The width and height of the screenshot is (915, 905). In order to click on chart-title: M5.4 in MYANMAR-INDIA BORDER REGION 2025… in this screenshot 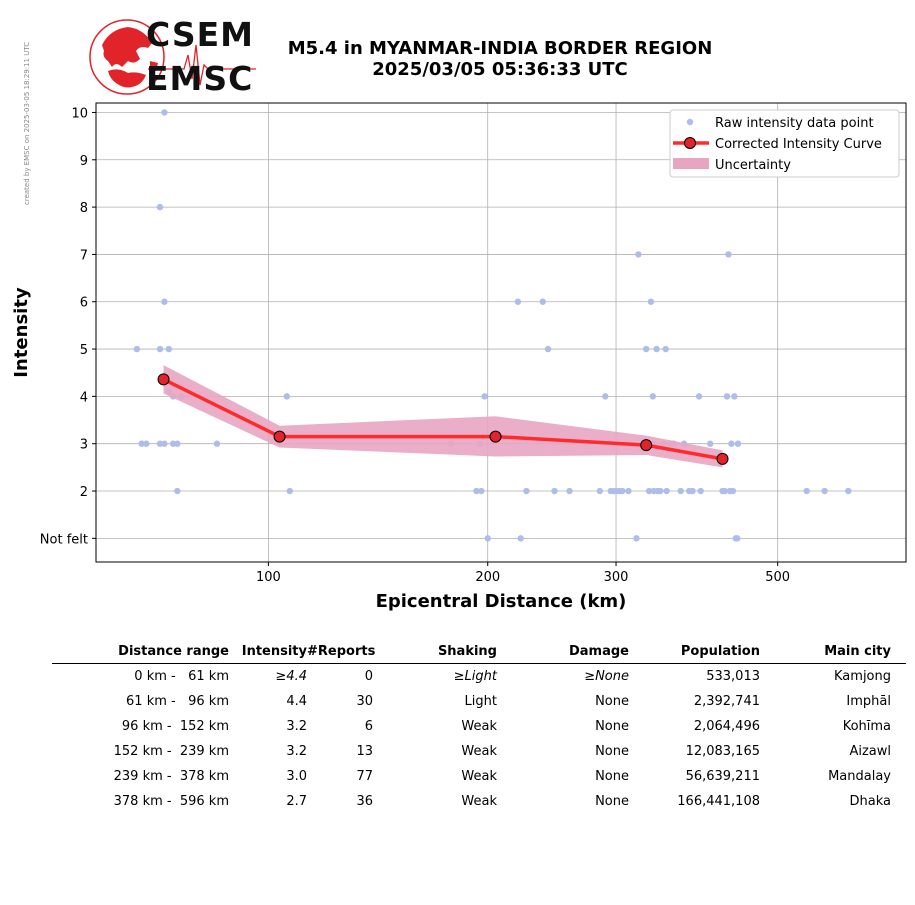, I will do `click(500, 59)`.